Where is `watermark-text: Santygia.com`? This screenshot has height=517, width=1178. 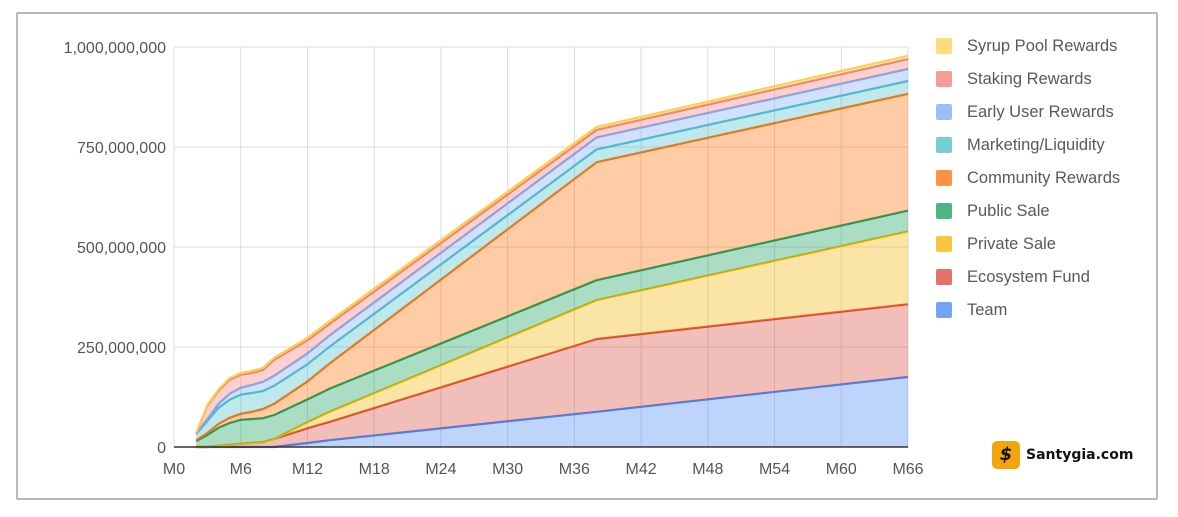 watermark-text: Santygia.com is located at coordinates (1080, 455).